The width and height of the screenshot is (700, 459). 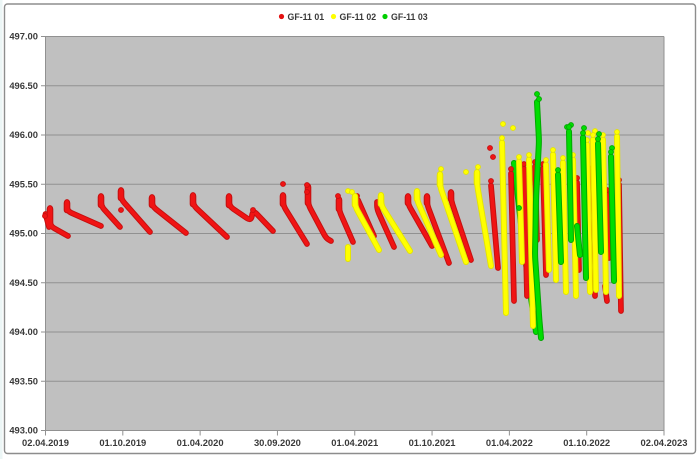 I want to click on svg-text: 497.00, so click(x=23, y=36).